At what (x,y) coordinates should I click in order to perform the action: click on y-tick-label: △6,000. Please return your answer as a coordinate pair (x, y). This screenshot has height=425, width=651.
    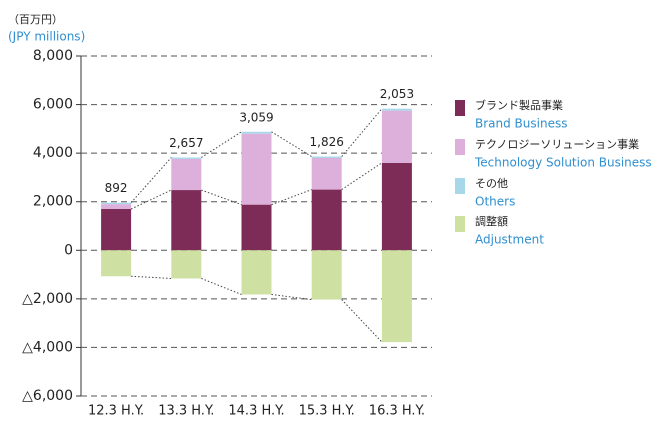
    Looking at the image, I should click on (47, 396).